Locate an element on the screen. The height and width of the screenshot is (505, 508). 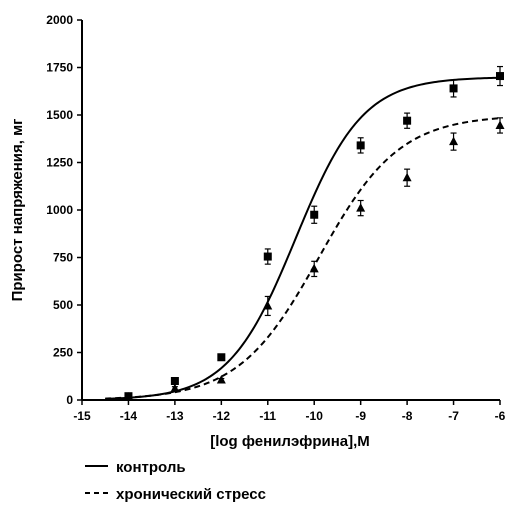
y-tick-label: 1750 is located at coordinates (59, 68).